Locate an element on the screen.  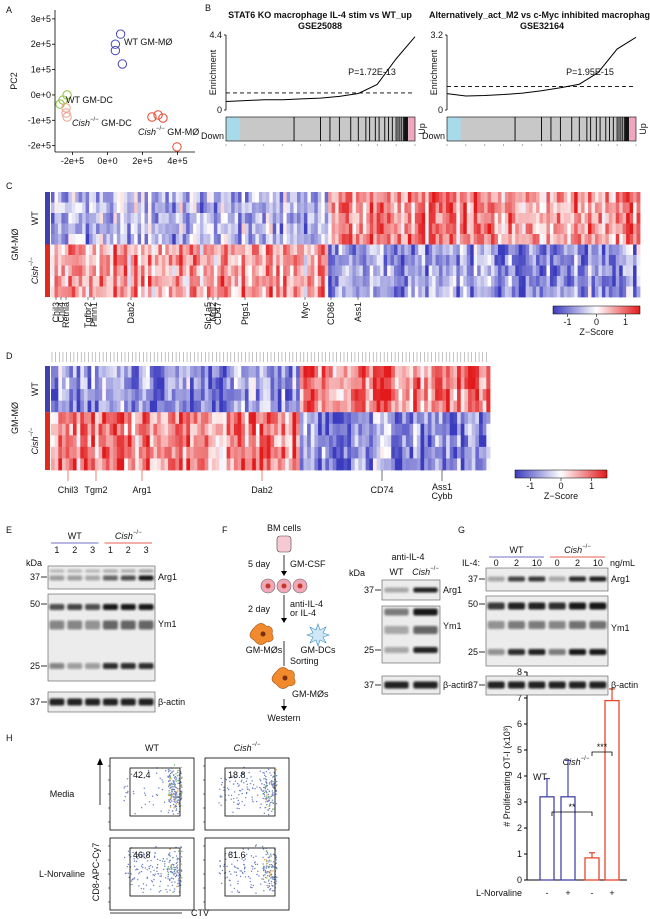
schematic-cell: GM-MØs is located at coordinates (310, 694).